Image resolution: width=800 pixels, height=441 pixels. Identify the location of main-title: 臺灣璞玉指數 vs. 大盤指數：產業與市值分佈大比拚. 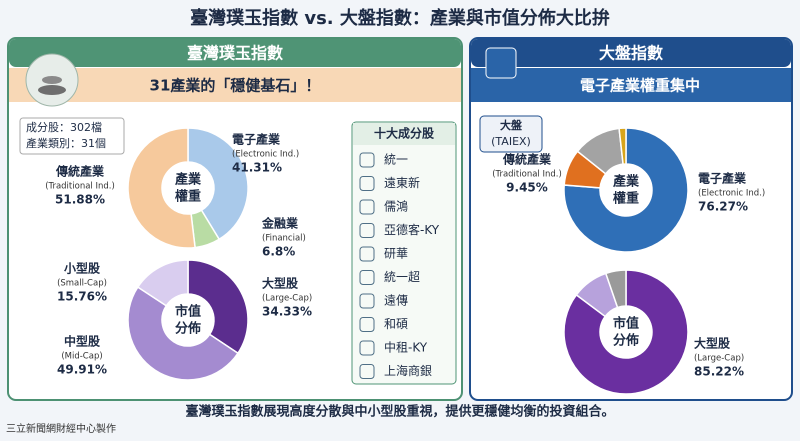
(400, 18).